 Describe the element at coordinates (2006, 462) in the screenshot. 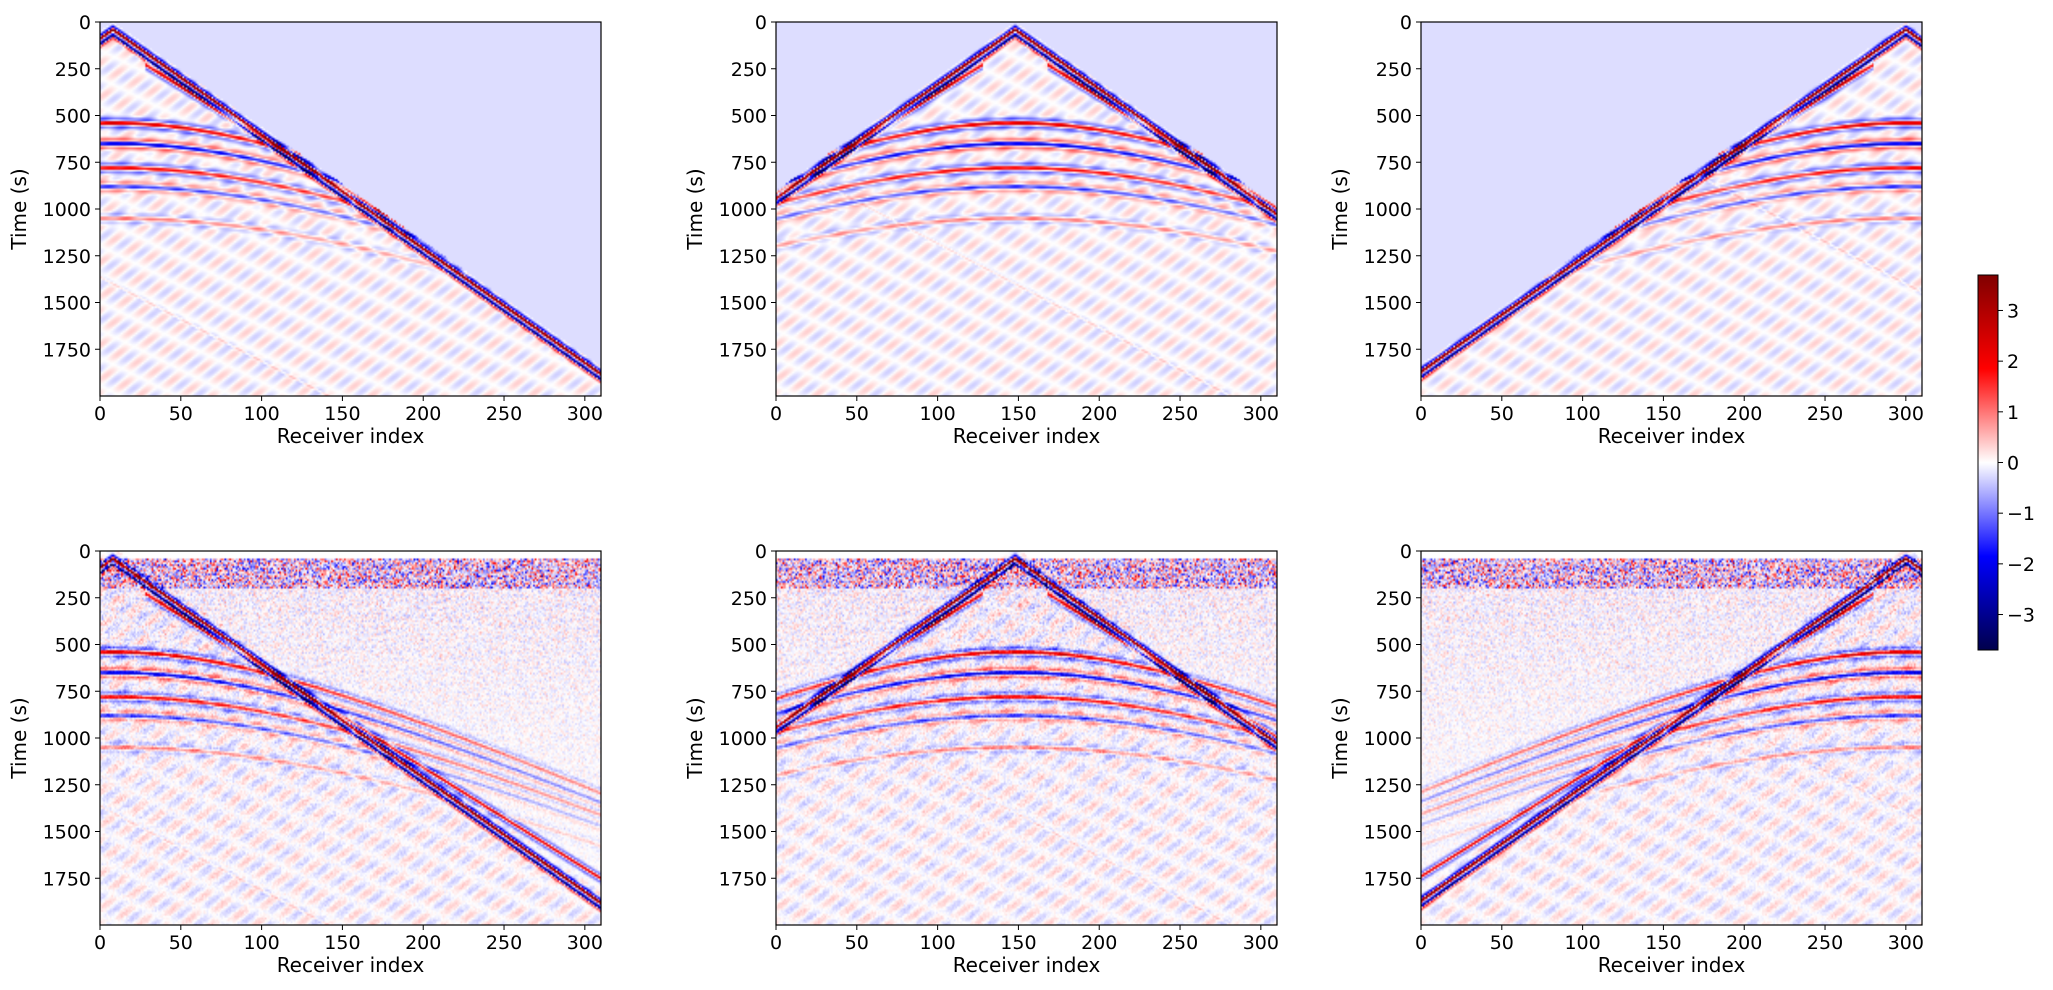

I see `colorbar: 3 2 1 0 −1 −2 −3` at that location.